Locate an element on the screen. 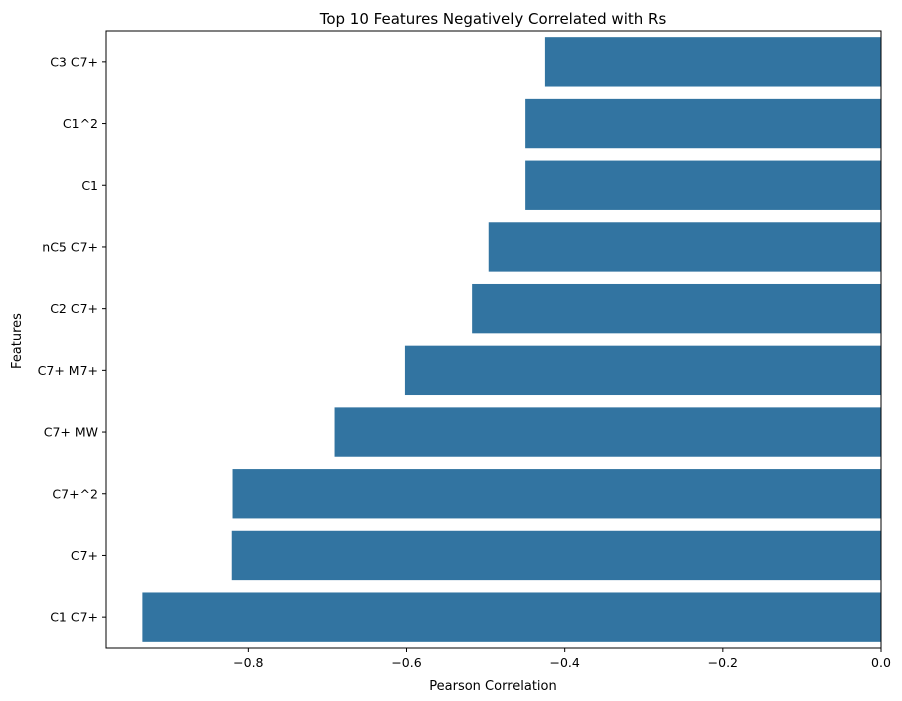 This screenshot has height=701, width=902. y-tick-label: C3 C7+ is located at coordinates (74, 61).